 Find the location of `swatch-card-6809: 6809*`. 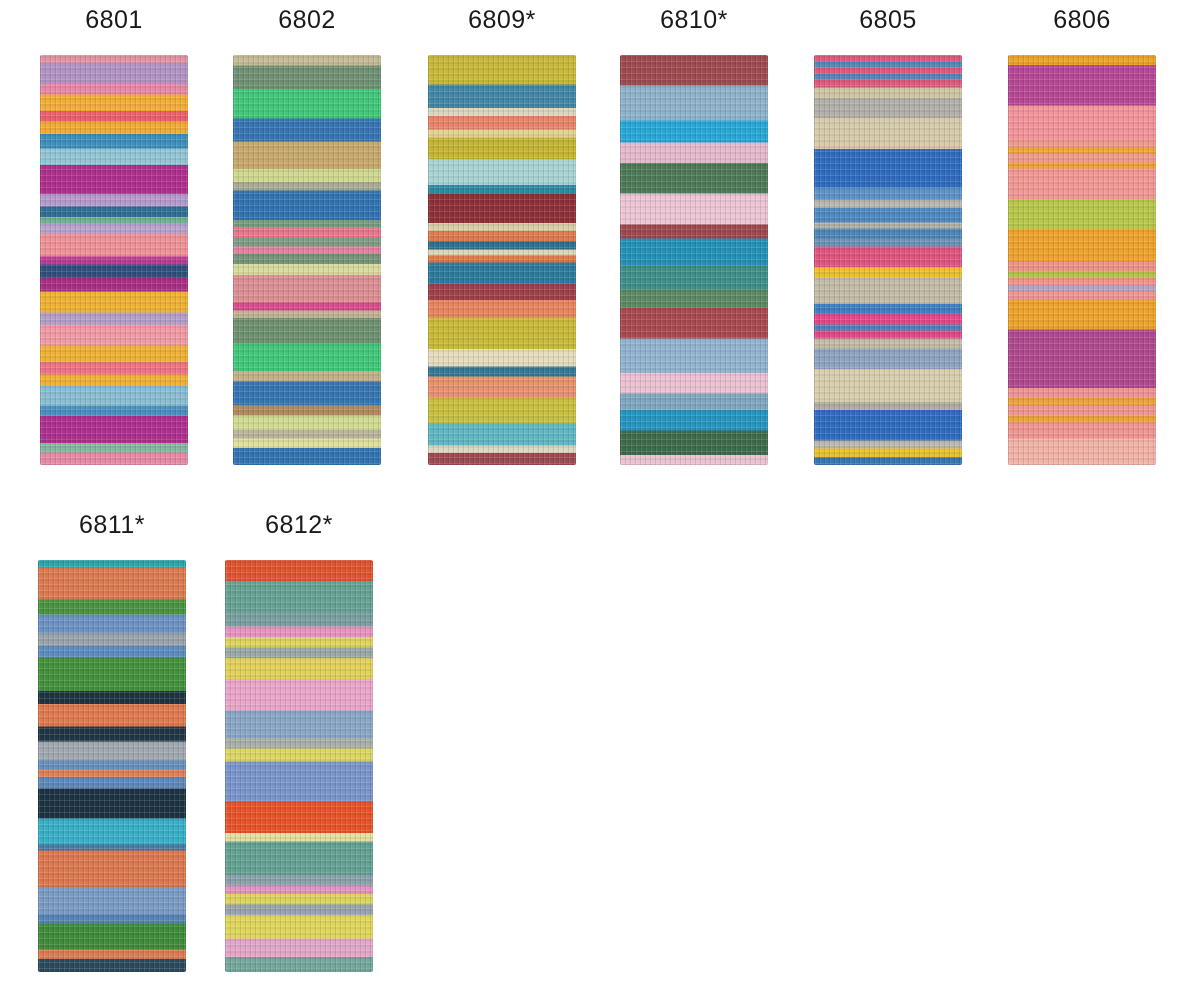

swatch-card-6809: 6809* is located at coordinates (502, 232).